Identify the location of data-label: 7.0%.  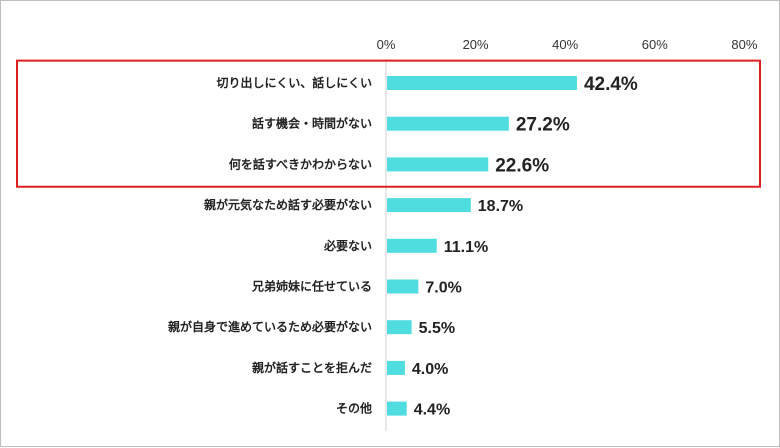
(443, 288).